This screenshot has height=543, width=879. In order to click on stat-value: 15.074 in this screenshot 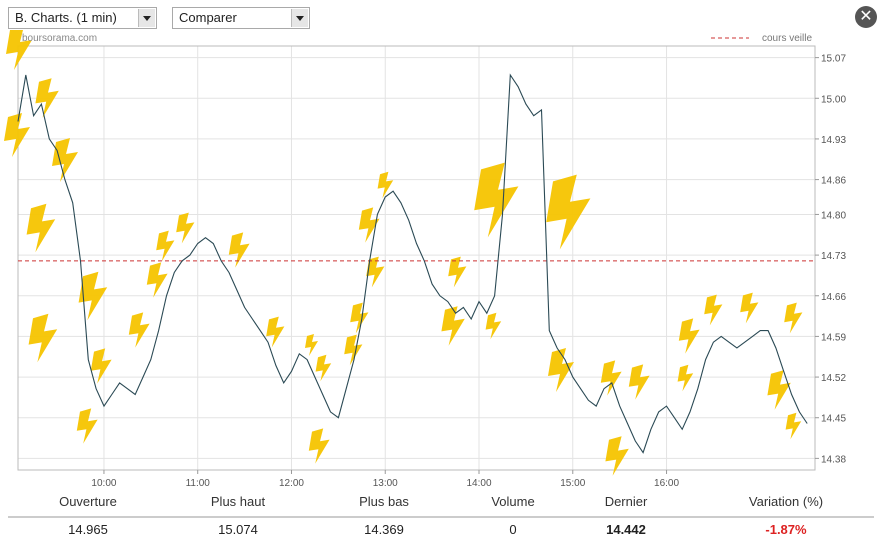, I will do `click(238, 529)`.